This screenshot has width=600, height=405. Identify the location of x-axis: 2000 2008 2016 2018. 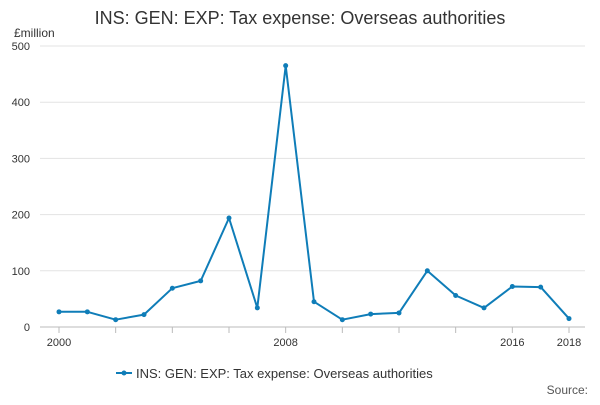
(312, 337).